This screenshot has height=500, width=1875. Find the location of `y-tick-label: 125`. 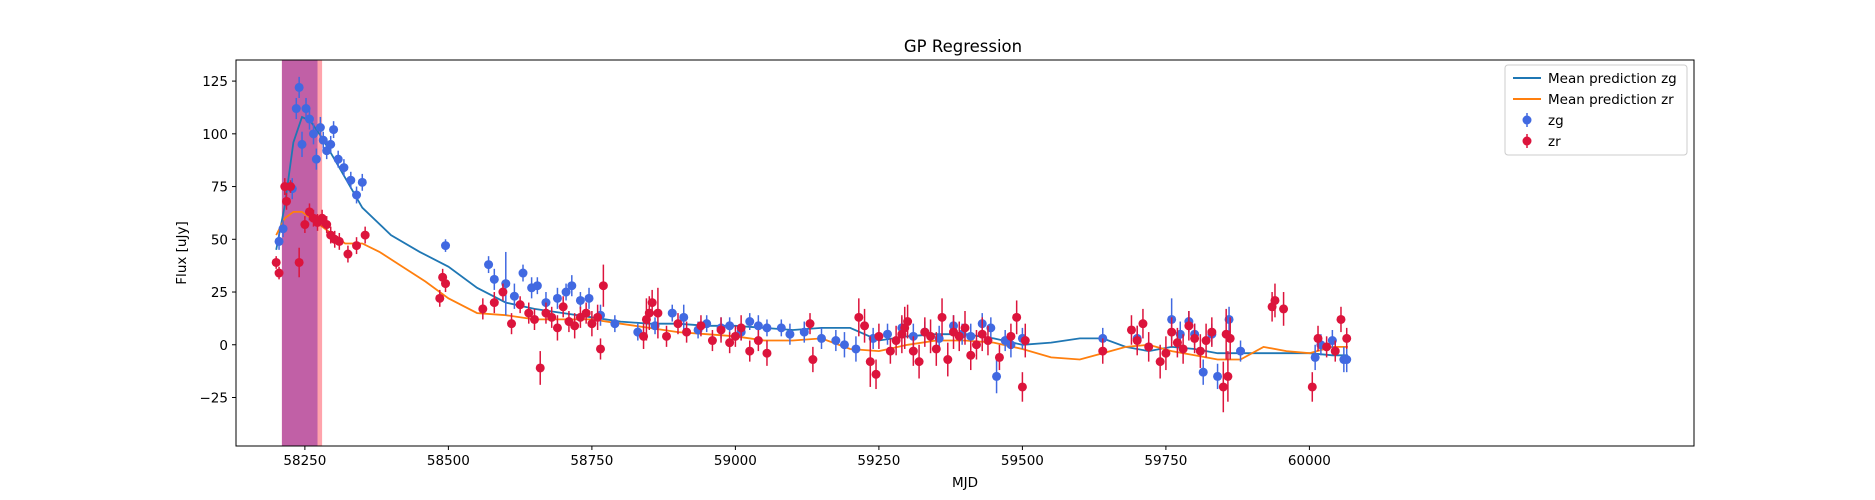

y-tick-label: 125 is located at coordinates (215, 82).